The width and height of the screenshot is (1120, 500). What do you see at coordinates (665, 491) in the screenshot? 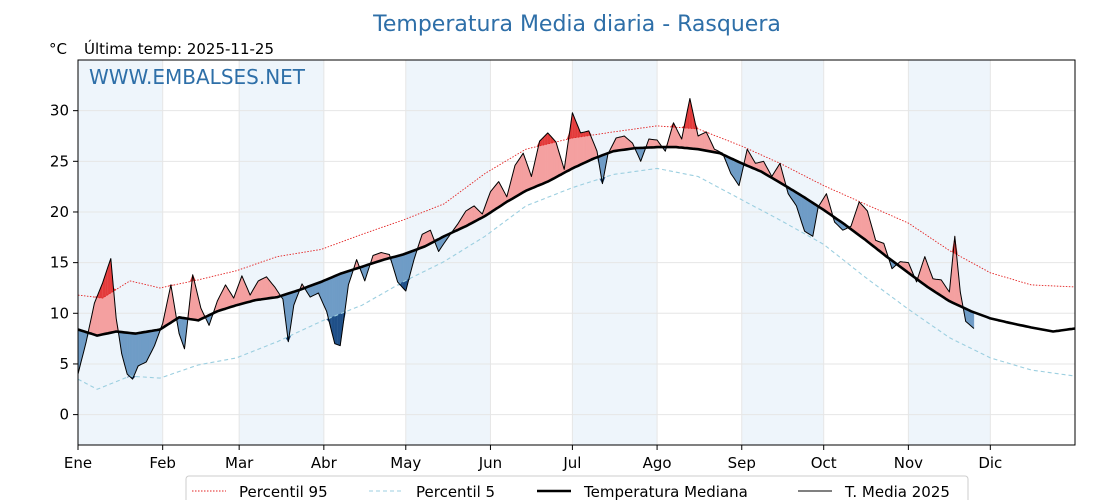
I see `legend-label: Temperatura Mediana` at bounding box center [665, 491].